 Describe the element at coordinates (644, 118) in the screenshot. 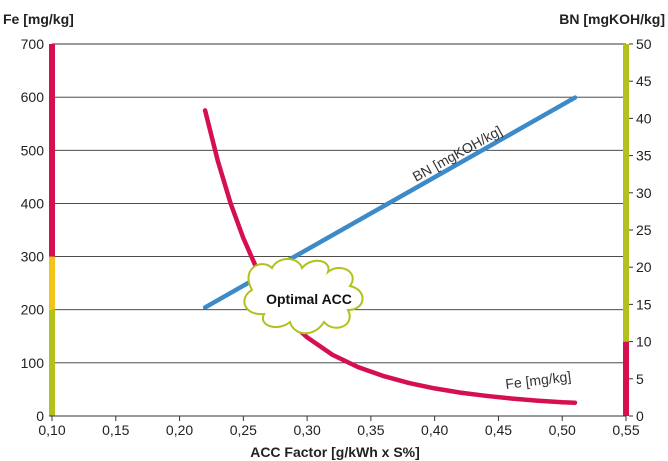

I see `y-right-tick-label: 40` at that location.